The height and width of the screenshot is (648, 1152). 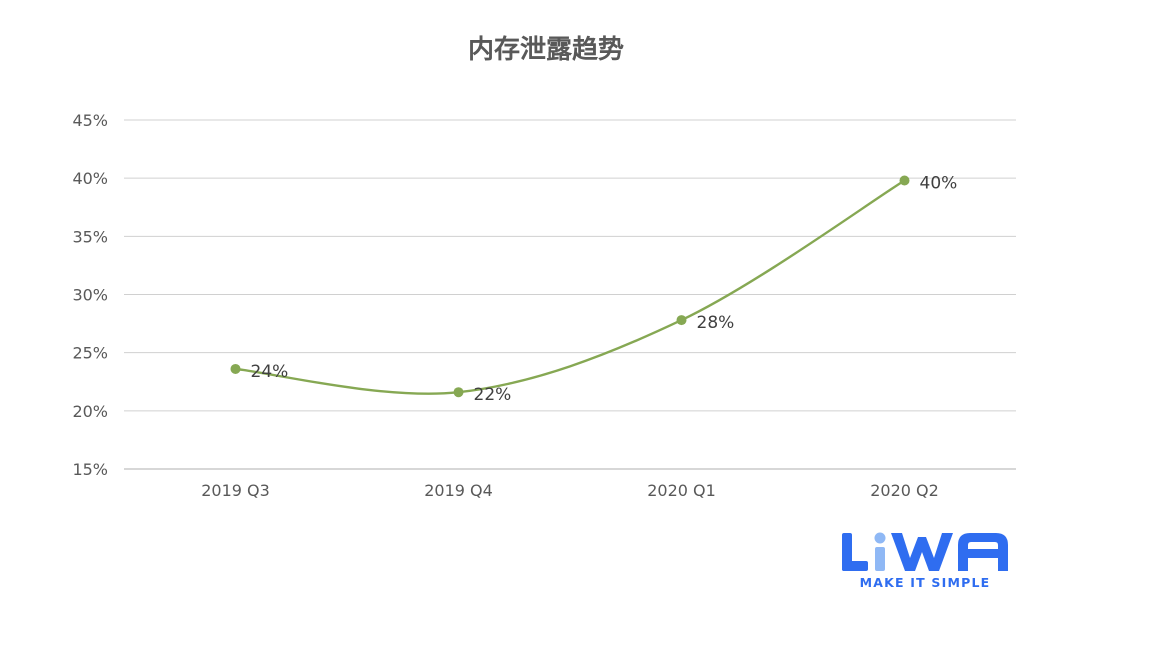 What do you see at coordinates (90, 411) in the screenshot?
I see `y-tick-label: 20%` at bounding box center [90, 411].